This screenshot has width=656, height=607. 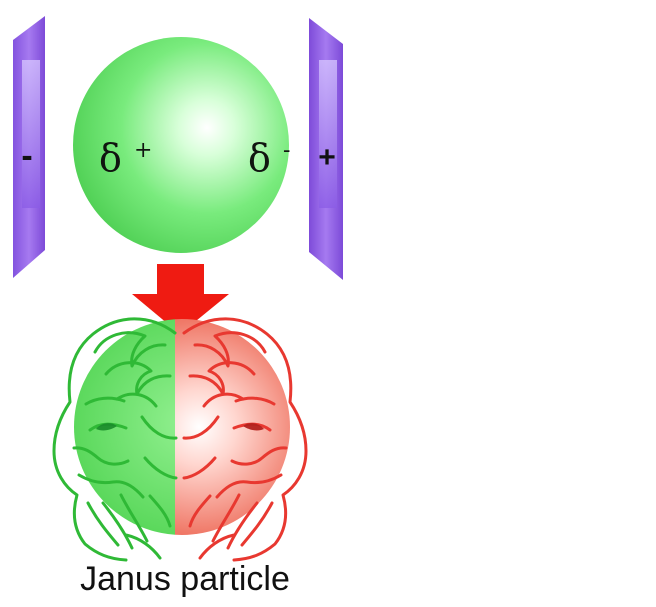 I want to click on right-electrode: +, so click(x=326, y=149).